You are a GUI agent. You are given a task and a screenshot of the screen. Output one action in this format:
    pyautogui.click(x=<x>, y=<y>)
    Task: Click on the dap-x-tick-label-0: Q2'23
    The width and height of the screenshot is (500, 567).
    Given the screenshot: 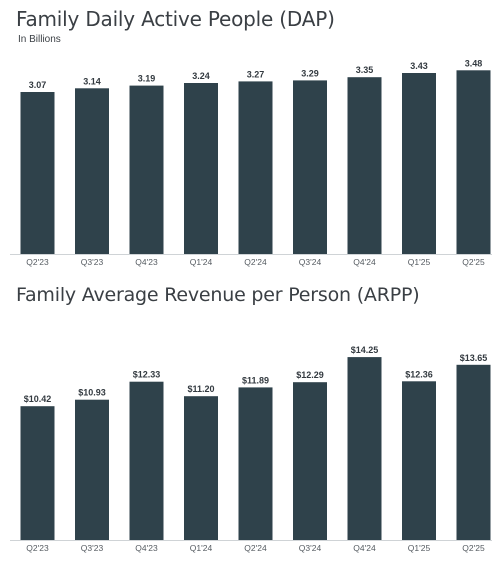 What is the action you would take?
    pyautogui.click(x=37, y=262)
    